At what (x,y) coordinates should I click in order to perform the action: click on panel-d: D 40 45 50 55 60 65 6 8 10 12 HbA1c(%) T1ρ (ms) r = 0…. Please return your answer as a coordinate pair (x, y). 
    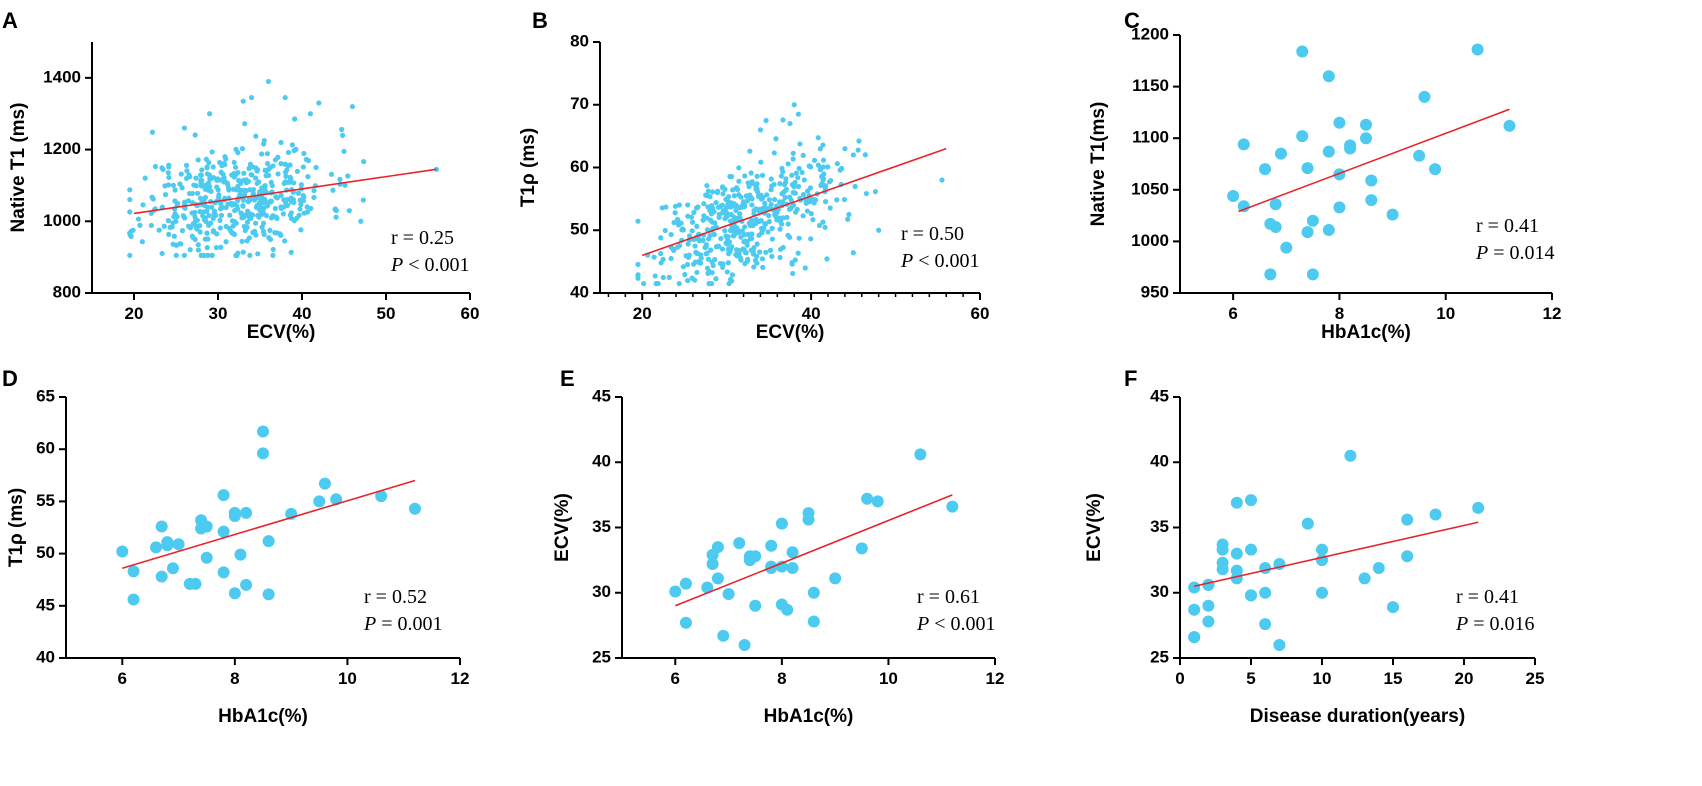
    Looking at the image, I should click on (235, 546).